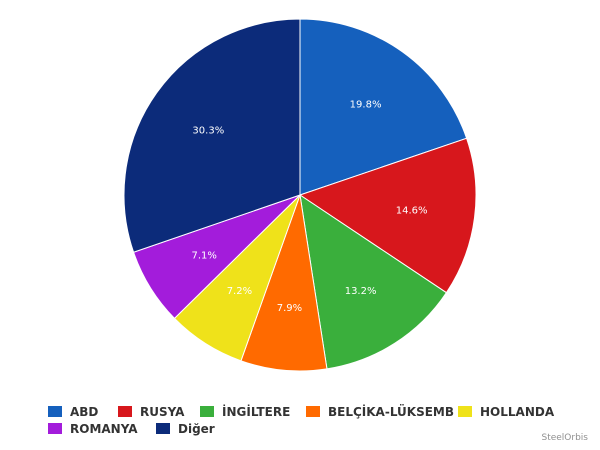 The image size is (600, 450). I want to click on legend-label: ROMANYA, so click(104, 429).